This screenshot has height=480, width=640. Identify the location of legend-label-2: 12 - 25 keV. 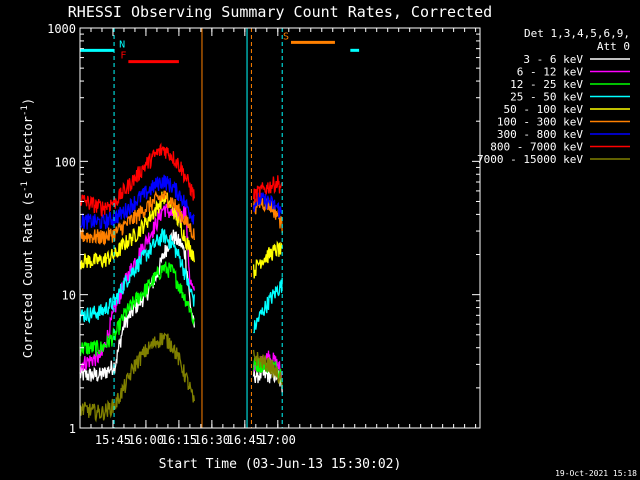
(546, 84).